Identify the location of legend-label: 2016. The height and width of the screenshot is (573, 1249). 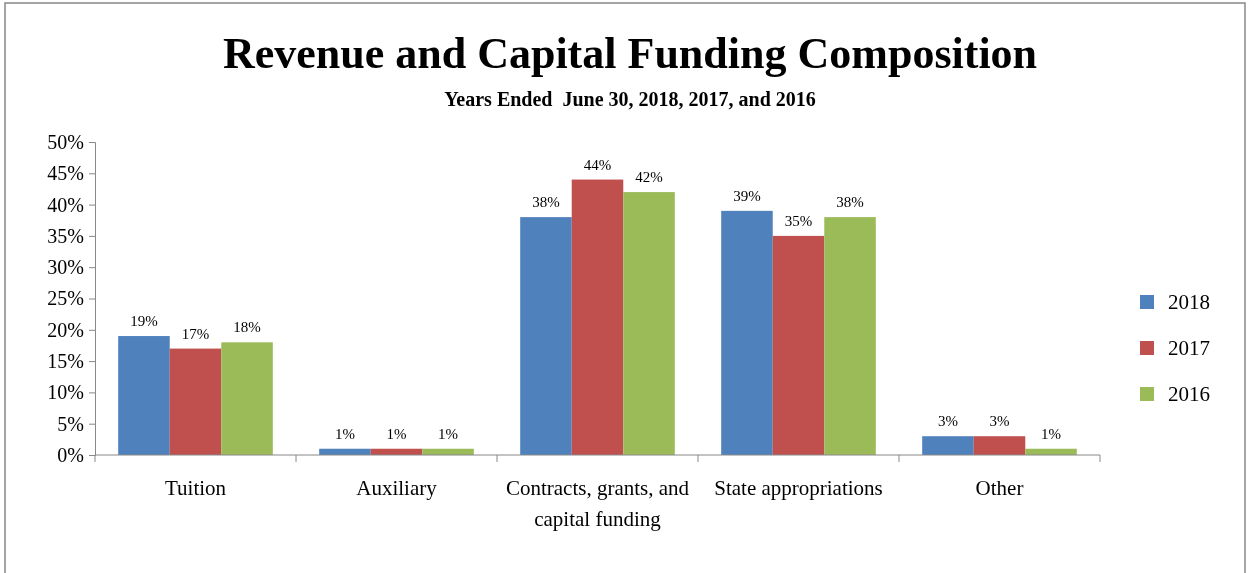
(1189, 394).